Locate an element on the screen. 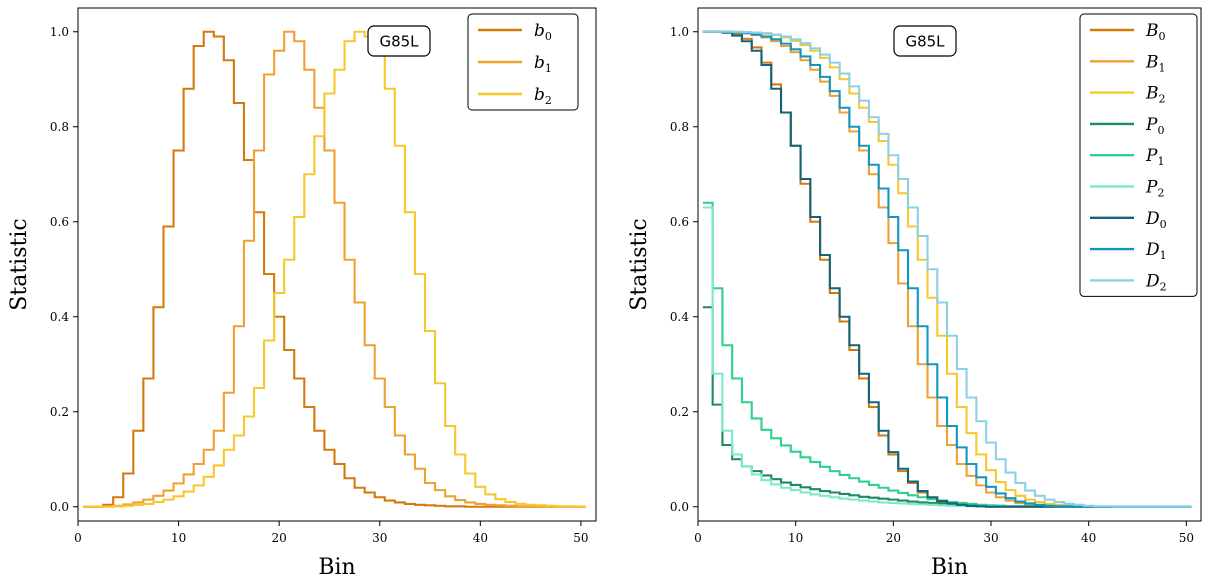 The height and width of the screenshot is (580, 1210). legend-entry-p0: P0 is located at coordinates (1154, 126).